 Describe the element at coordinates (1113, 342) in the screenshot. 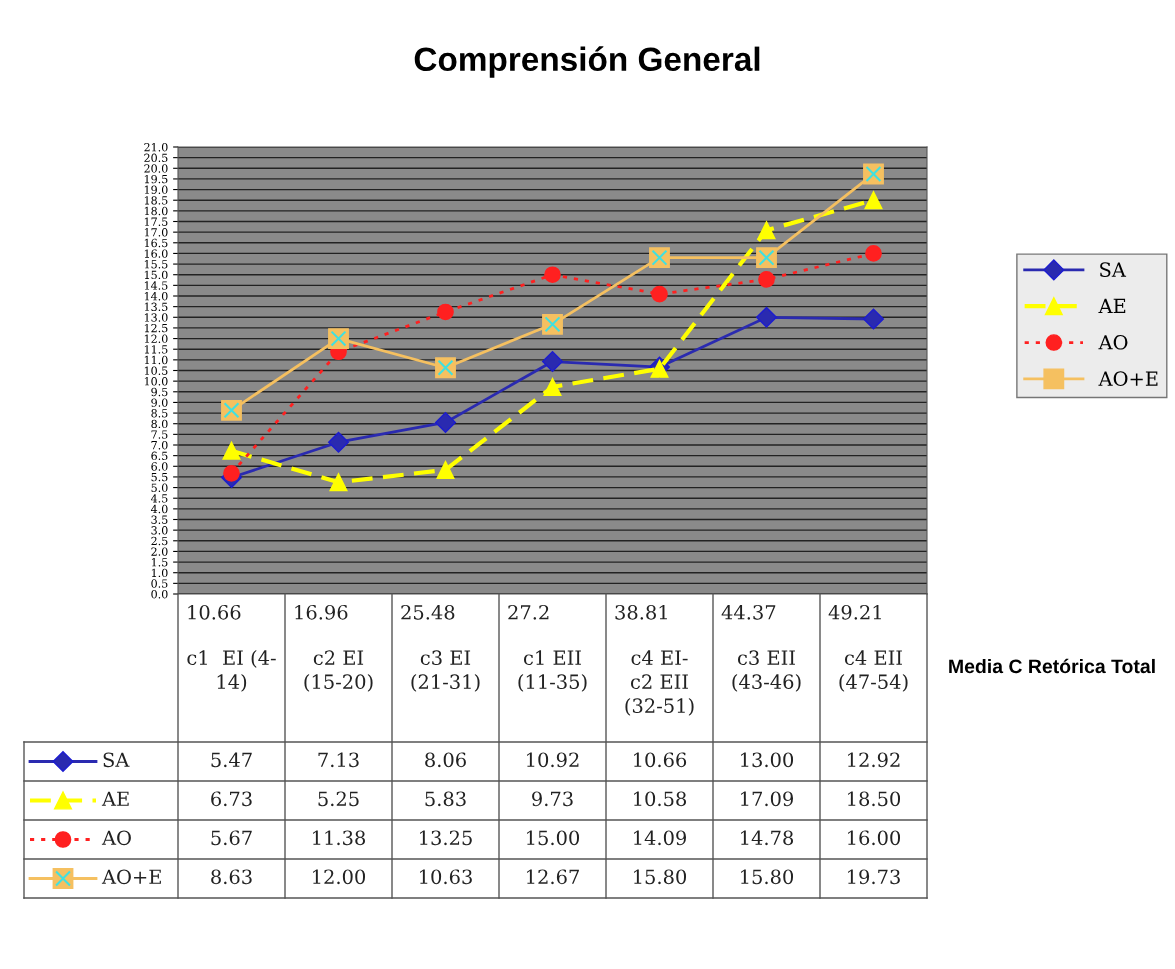

I see `legend-label: AO` at that location.